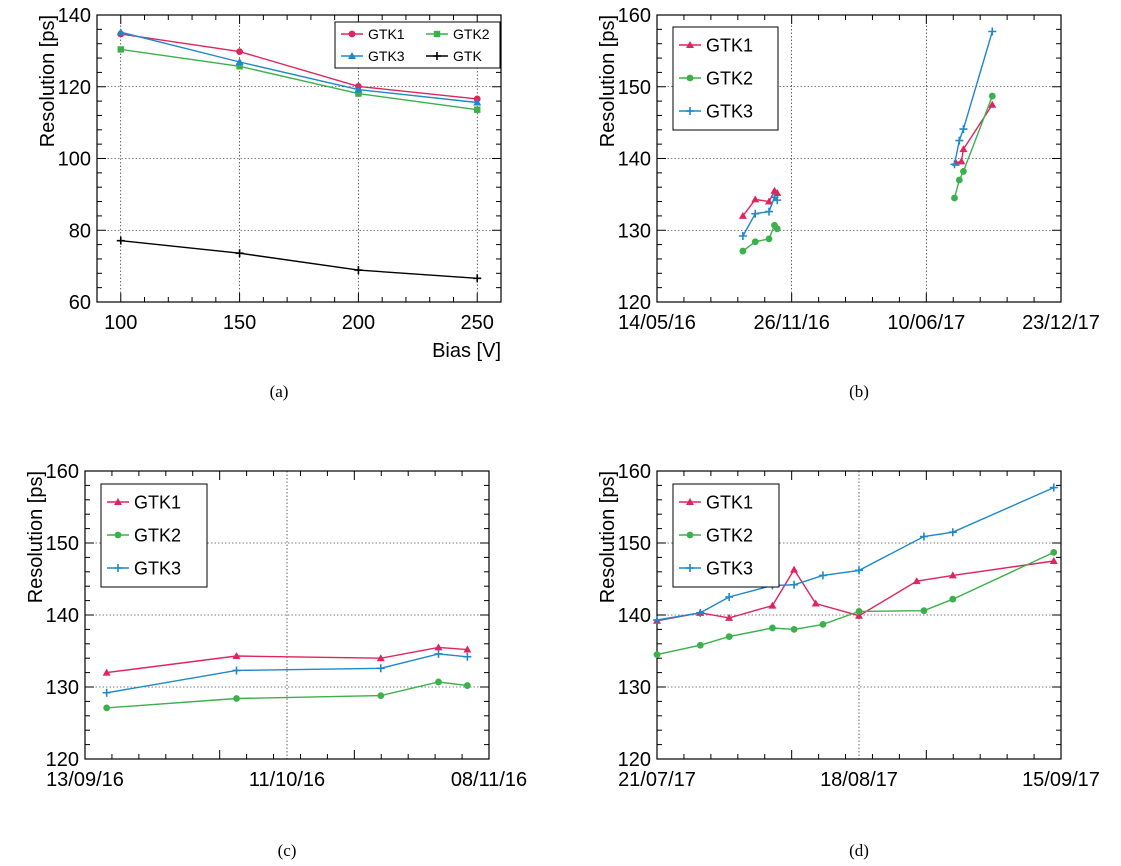 The width and height of the screenshot is (1121, 866). What do you see at coordinates (287, 780) in the screenshot?
I see `x-tick-label: 11/10/16` at bounding box center [287, 780].